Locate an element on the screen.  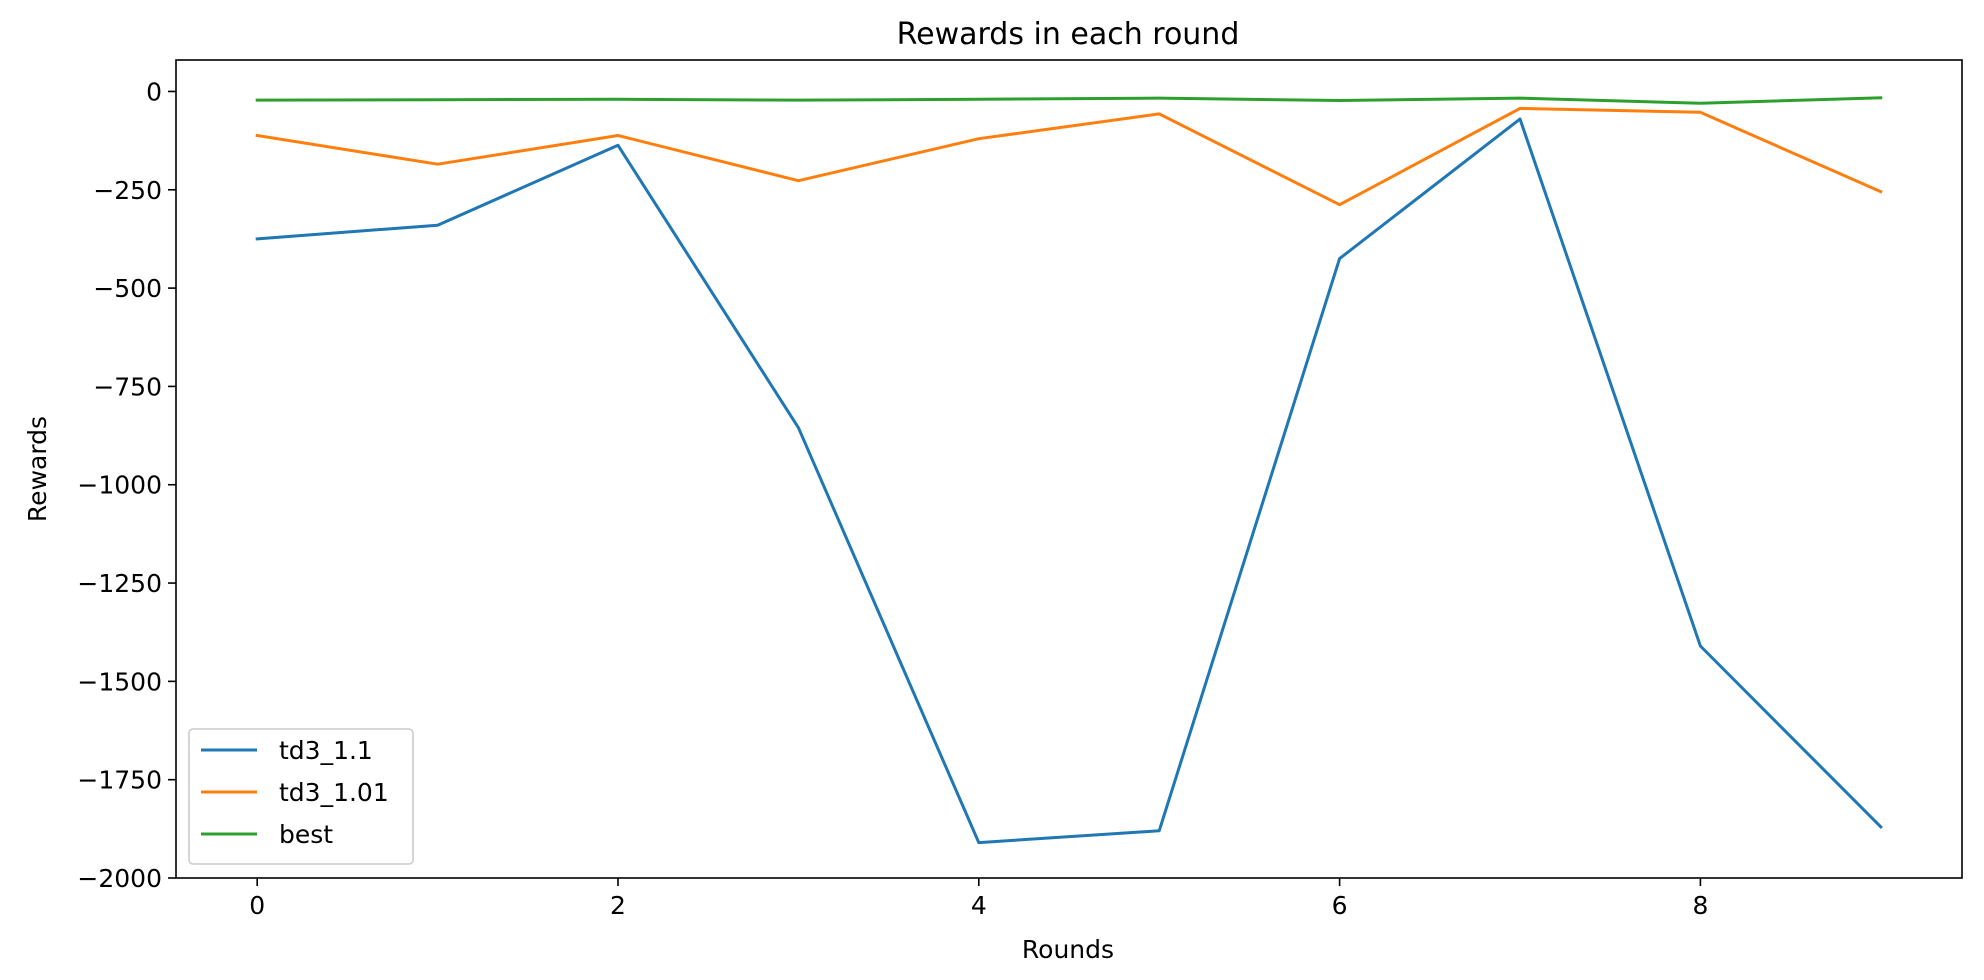
legend-label: td3_1.01 is located at coordinates (334, 792).